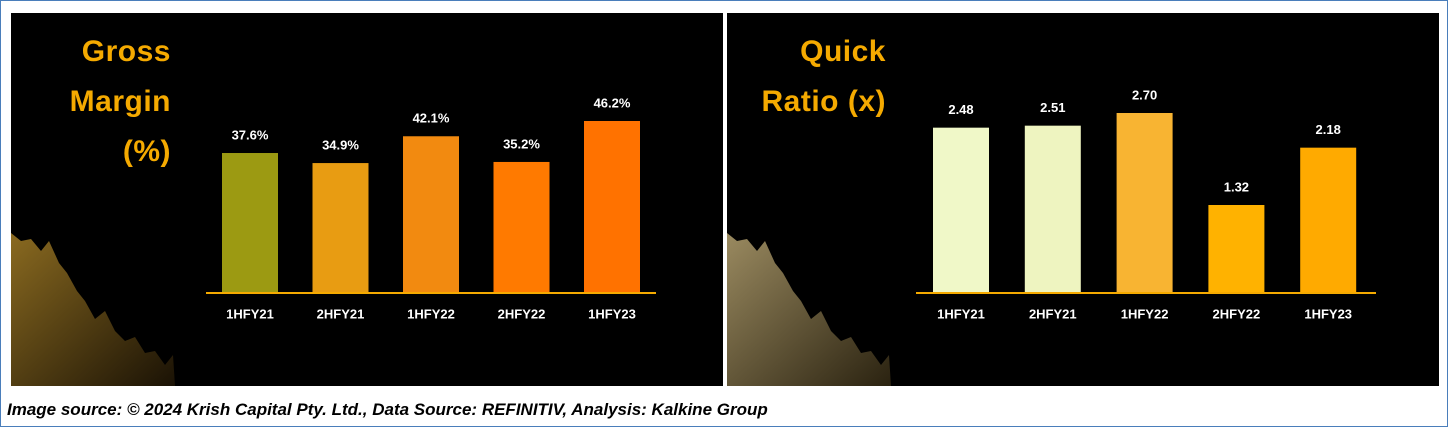 This screenshot has height=427, width=1448. Describe the element at coordinates (431, 118) in the screenshot. I see `data-label: 42.1%` at that location.